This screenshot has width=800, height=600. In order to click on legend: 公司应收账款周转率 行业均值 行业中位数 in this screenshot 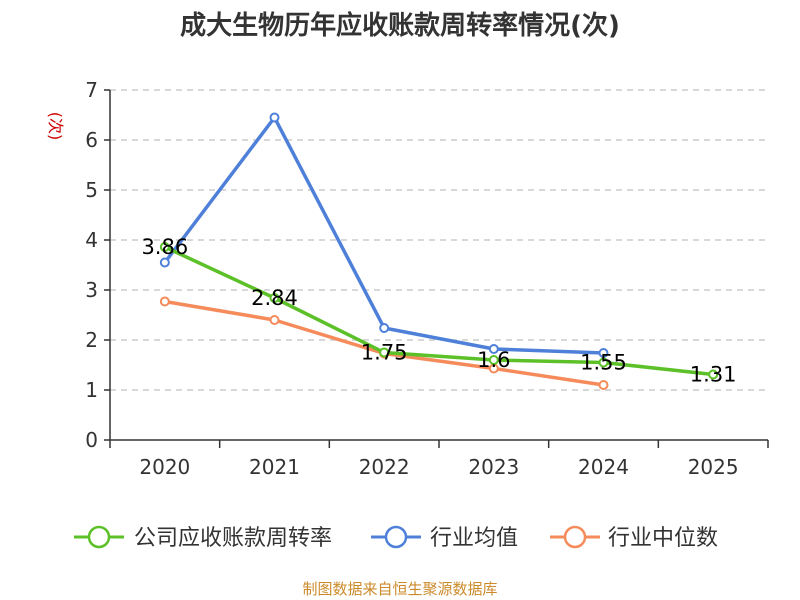, I will do `click(396, 538)`.